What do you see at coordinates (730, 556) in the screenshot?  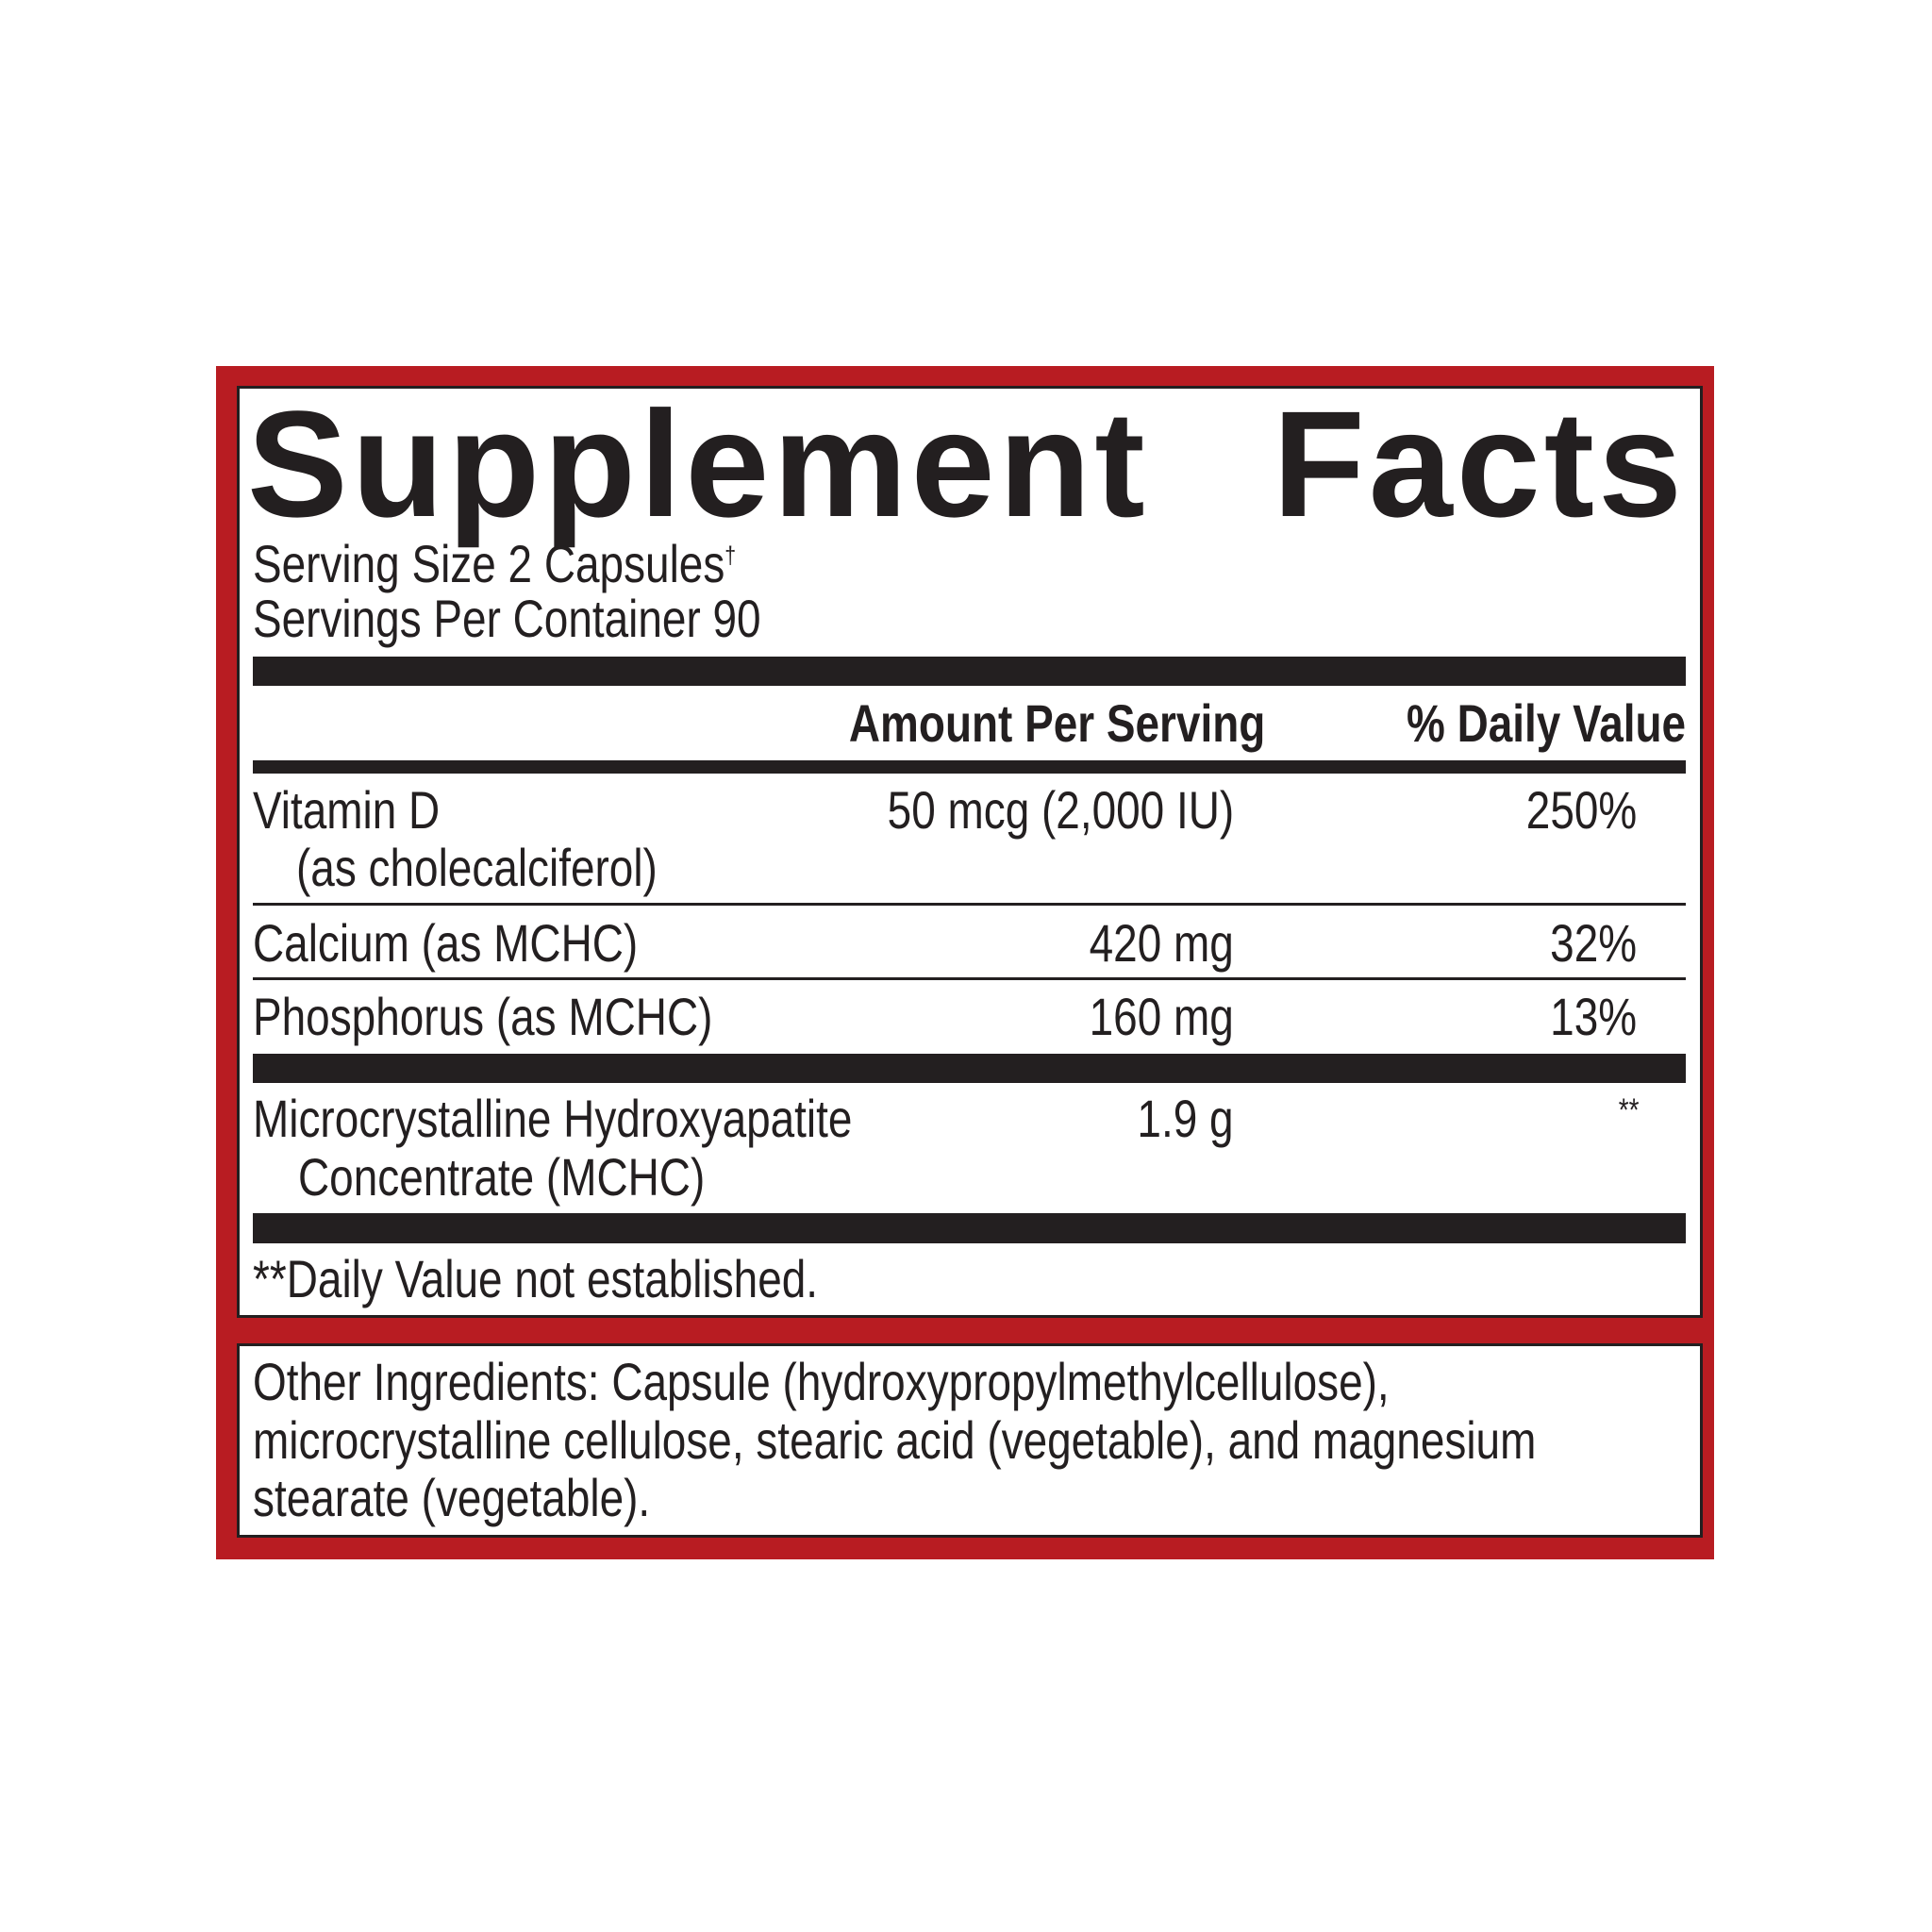 I see `dagger-mark: †` at bounding box center [730, 556].